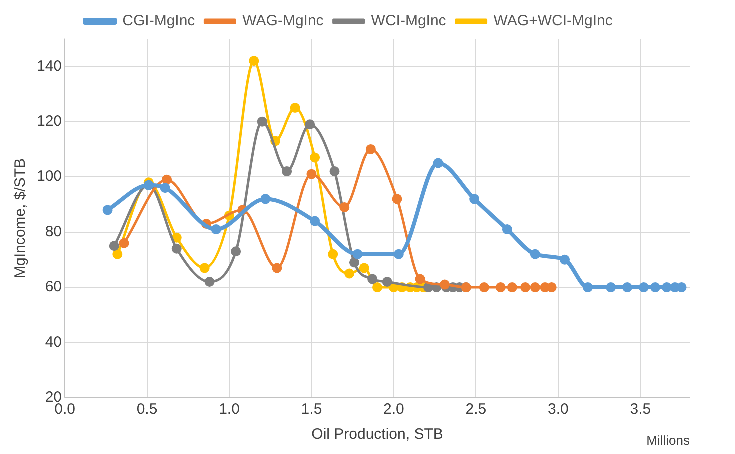 This screenshot has height=454, width=735. Describe the element at coordinates (53, 342) in the screenshot. I see `y-tick-label: 40` at that location.